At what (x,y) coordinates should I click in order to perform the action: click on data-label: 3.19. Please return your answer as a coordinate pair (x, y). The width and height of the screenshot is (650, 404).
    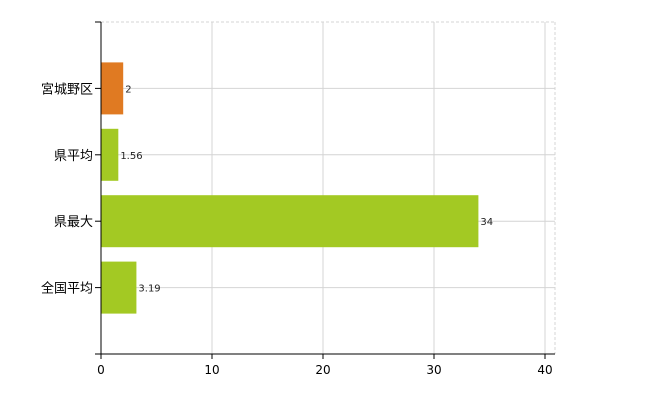
    Looking at the image, I should click on (149, 289).